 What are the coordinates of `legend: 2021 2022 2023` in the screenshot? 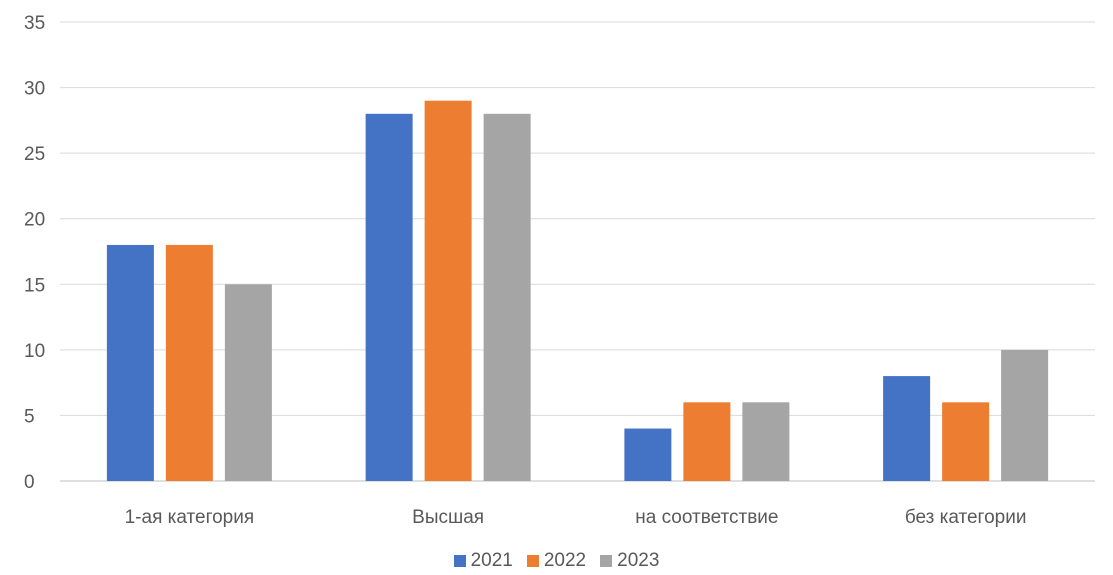 It's located at (556, 561).